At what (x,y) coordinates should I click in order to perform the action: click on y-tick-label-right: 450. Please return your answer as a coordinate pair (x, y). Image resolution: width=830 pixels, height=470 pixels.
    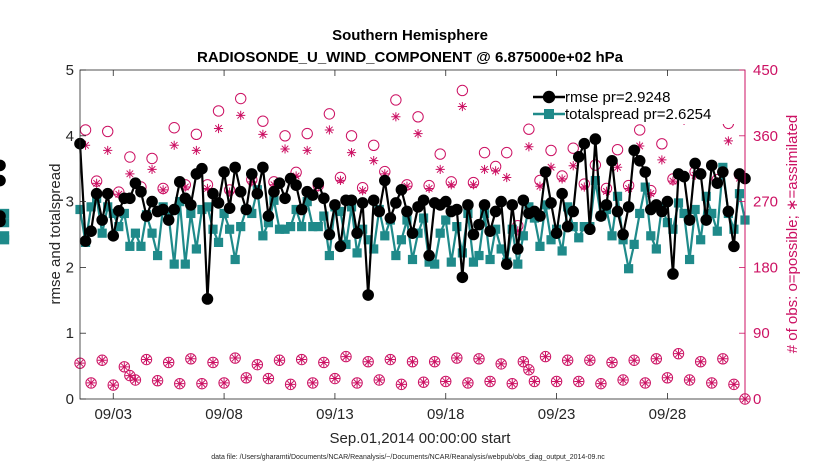
    Looking at the image, I should click on (765, 70).